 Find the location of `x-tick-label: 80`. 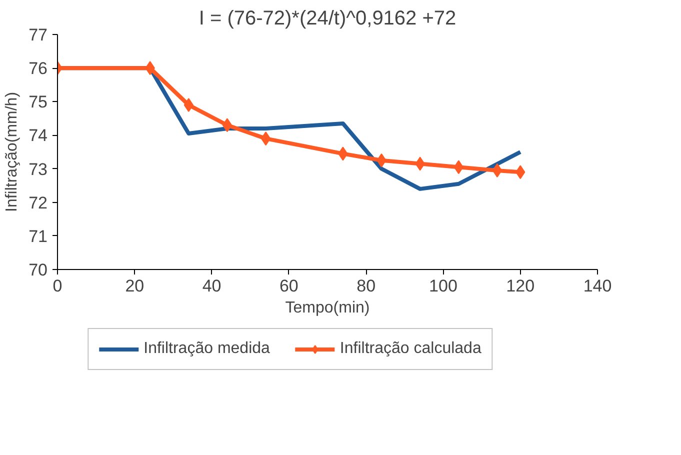

x-tick-label: 80 is located at coordinates (366, 286).